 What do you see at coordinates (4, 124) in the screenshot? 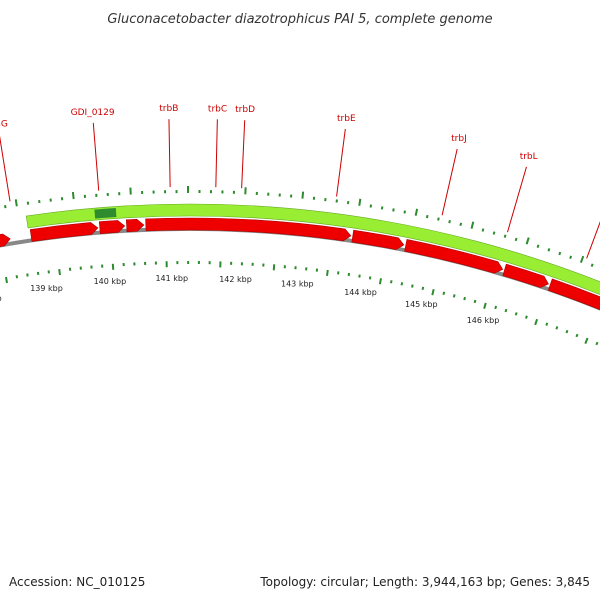
I see `gene-label: traG` at bounding box center [4, 124].